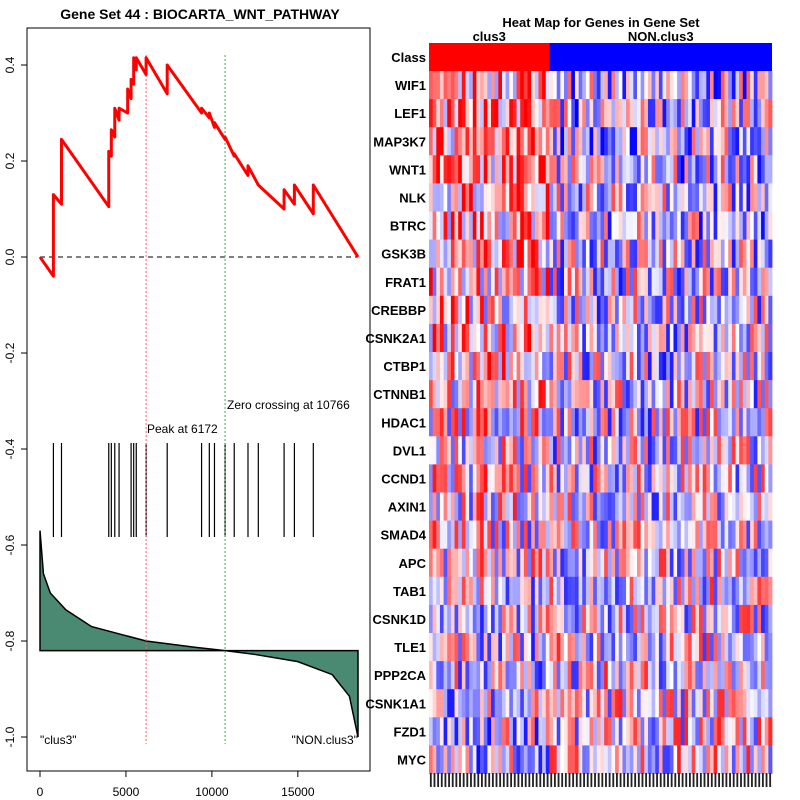  Describe the element at coordinates (407, 507) in the screenshot. I see `gene-label: AXIN1` at that location.